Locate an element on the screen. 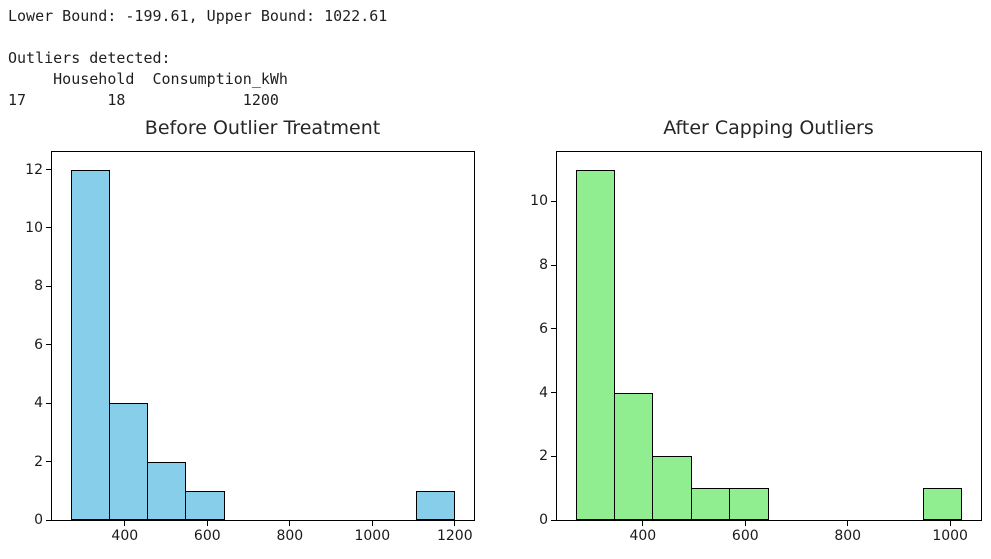  x-tick-label: 1200 is located at coordinates (454, 536).